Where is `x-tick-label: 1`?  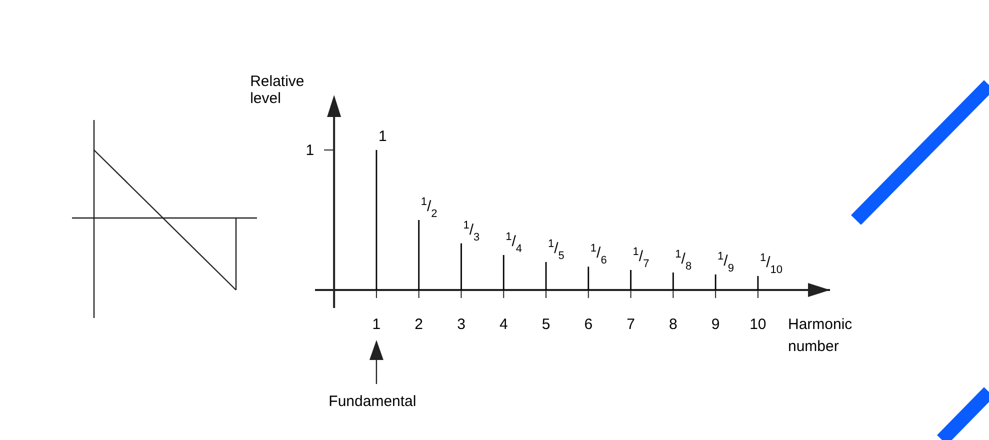
x-tick-label: 1 is located at coordinates (376, 324).